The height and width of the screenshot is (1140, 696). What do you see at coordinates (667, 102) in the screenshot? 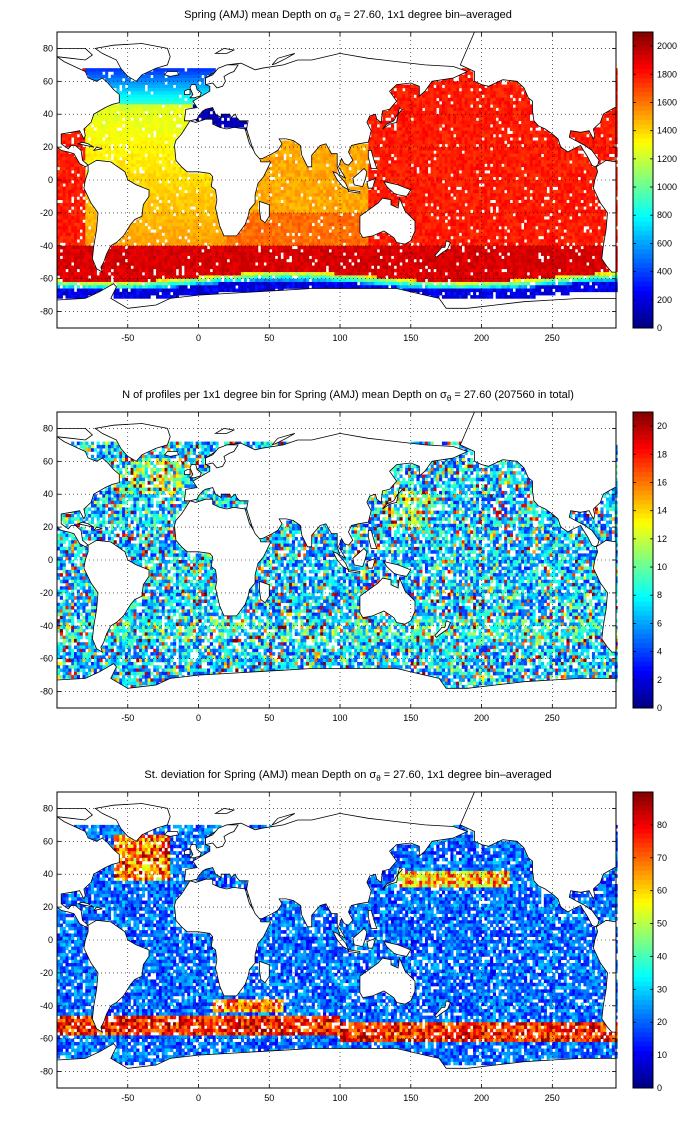
I see `colorbar-tick-label: 1600` at bounding box center [667, 102].